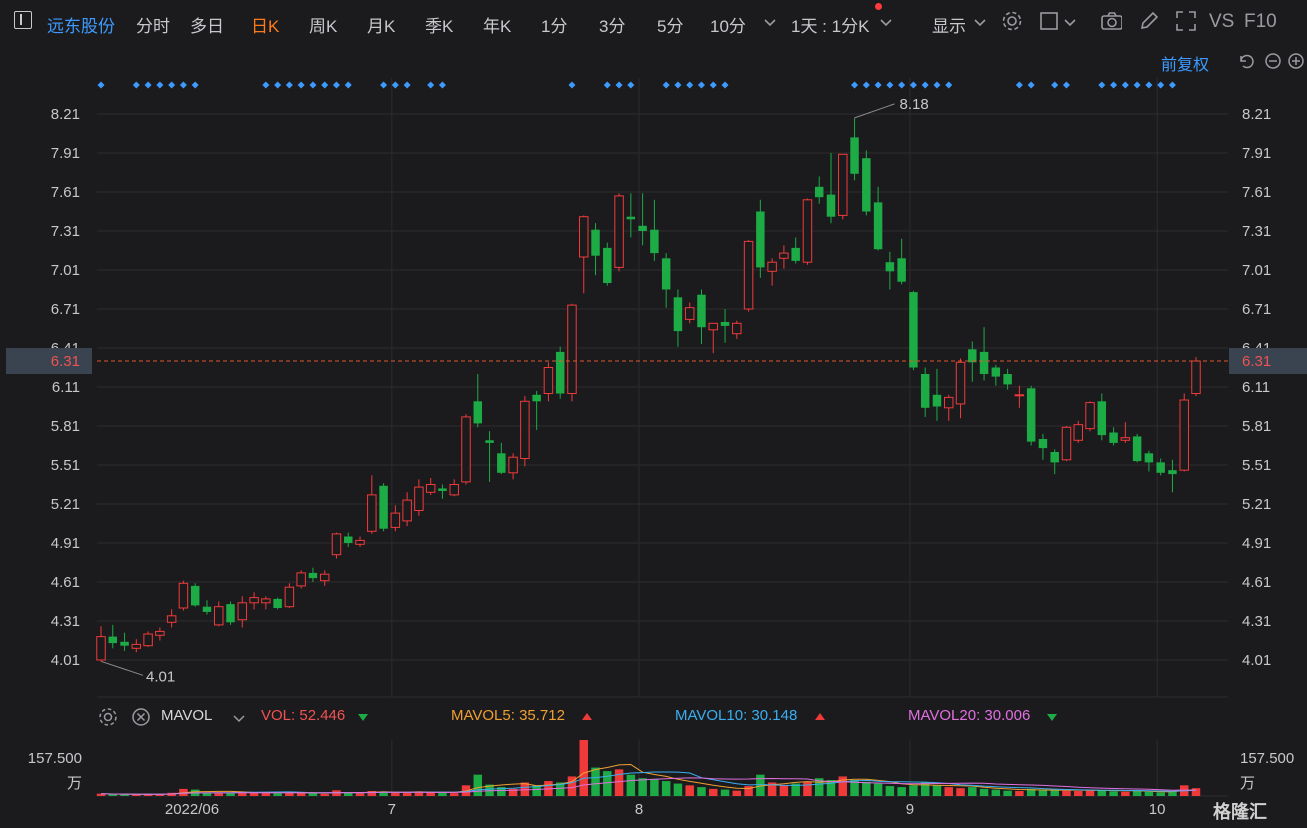  Describe the element at coordinates (612, 26) in the screenshot. I see `tab-3min: 3分` at that location.